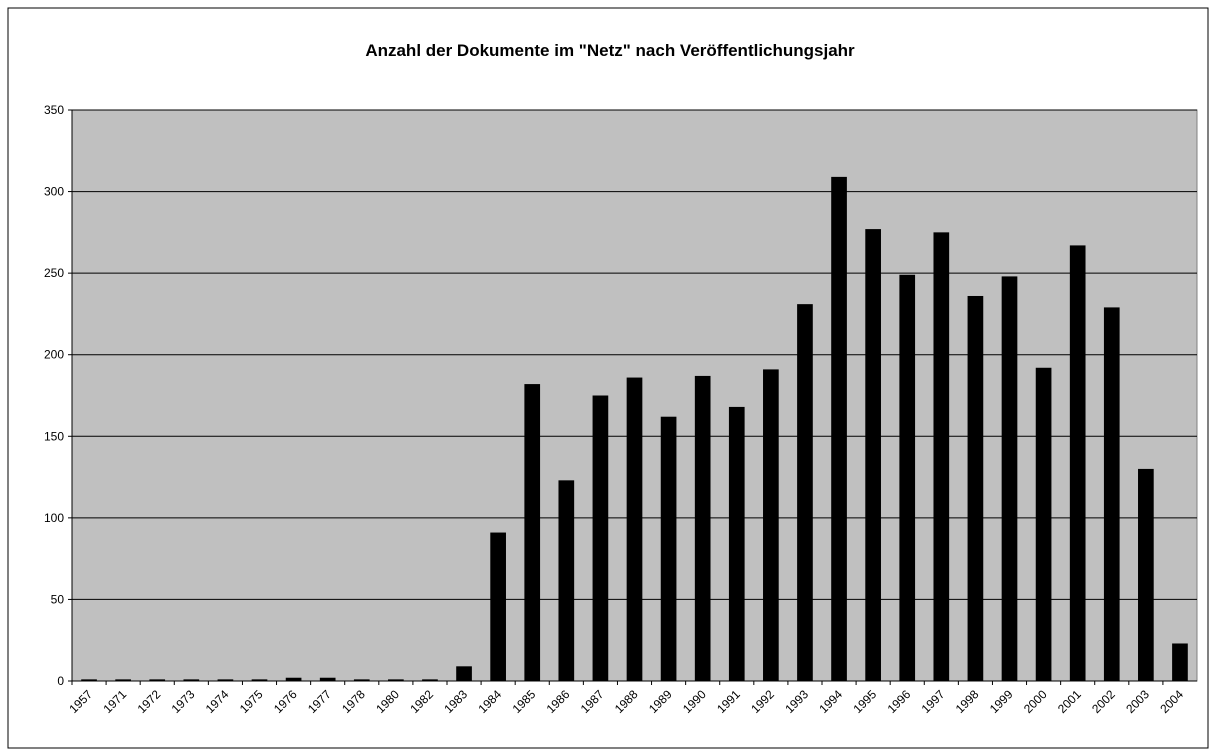 The width and height of the screenshot is (1218, 756). What do you see at coordinates (60, 681) in the screenshot?
I see `y-tick-label: 0` at bounding box center [60, 681].